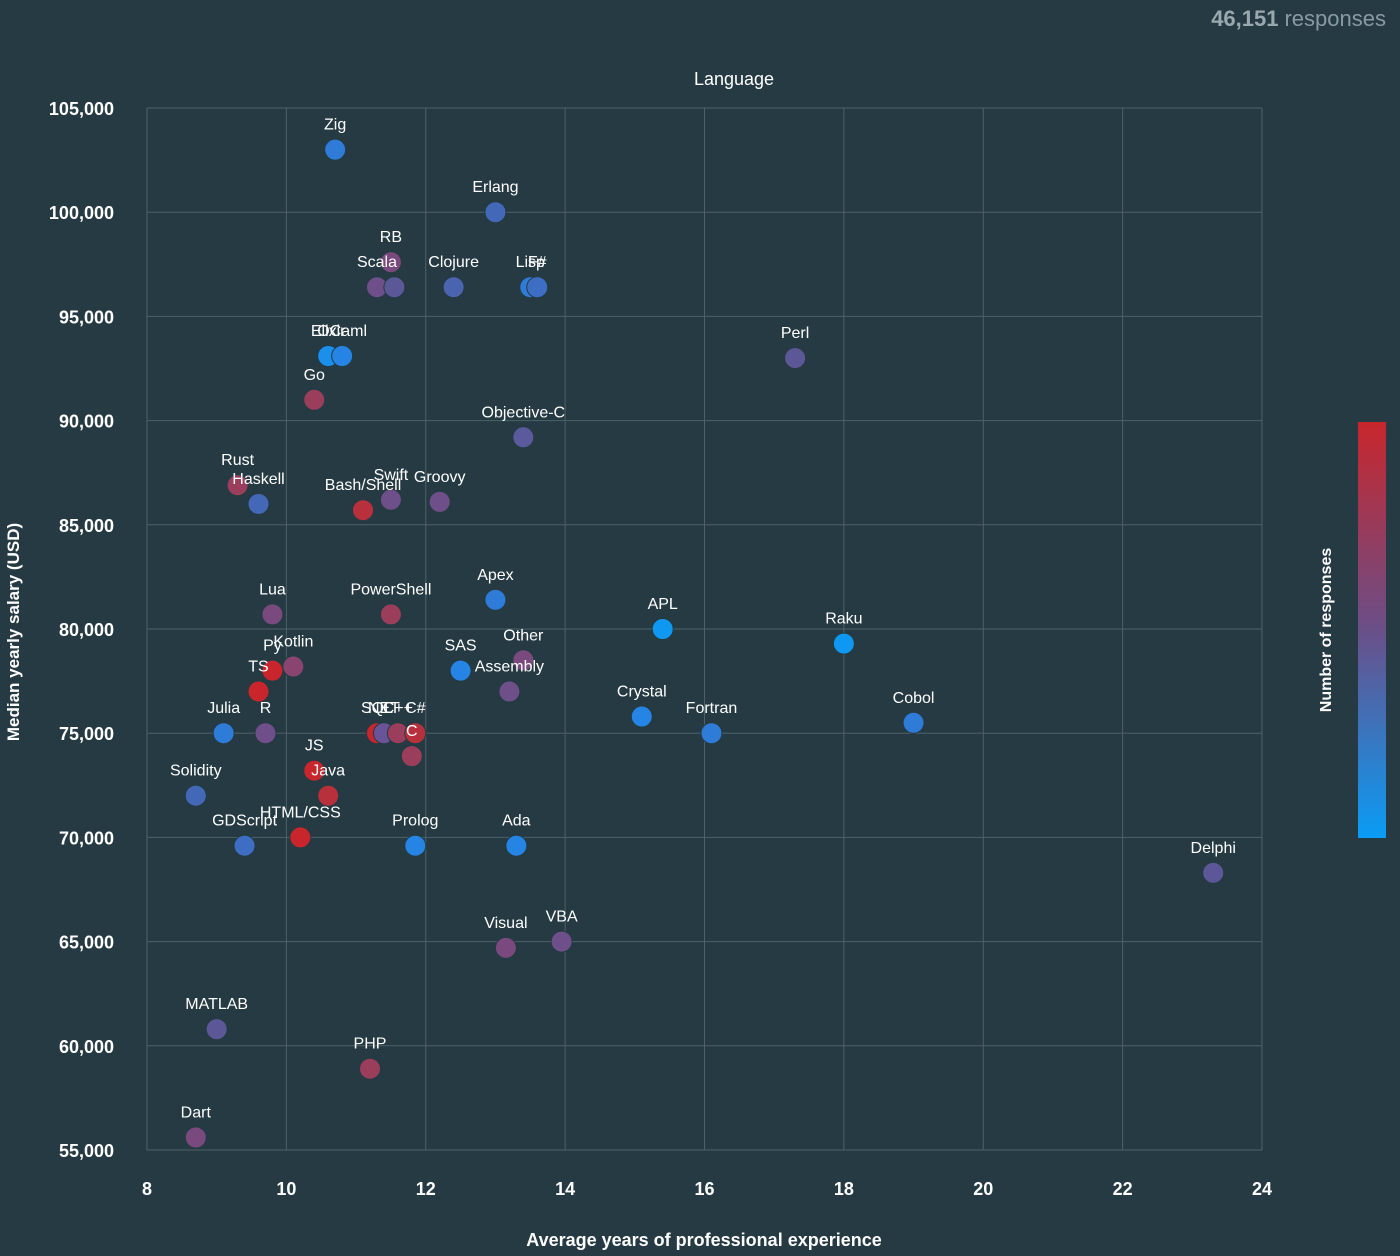 Image resolution: width=1400 pixels, height=1256 pixels. I want to click on colorbar-label: Number of responses, so click(1326, 630).